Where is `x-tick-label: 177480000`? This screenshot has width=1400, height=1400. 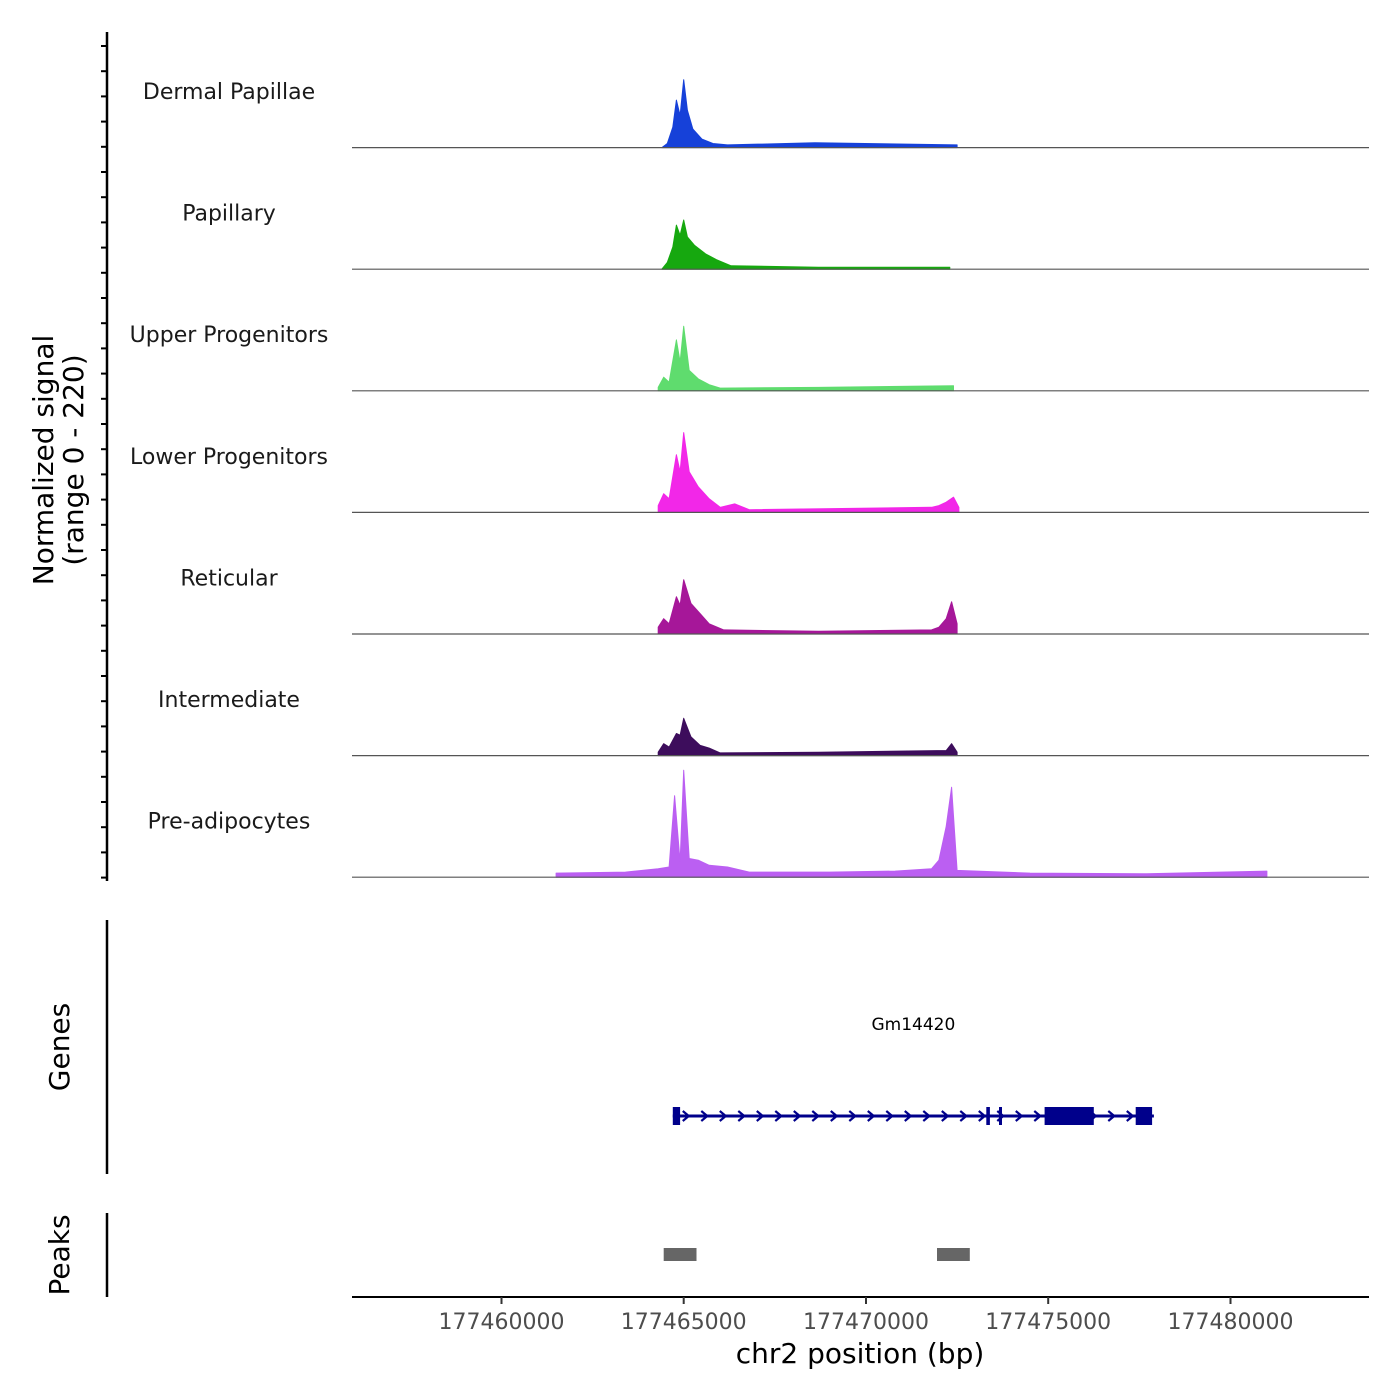
x-tick-label: 177480000 is located at coordinates (1231, 1322).